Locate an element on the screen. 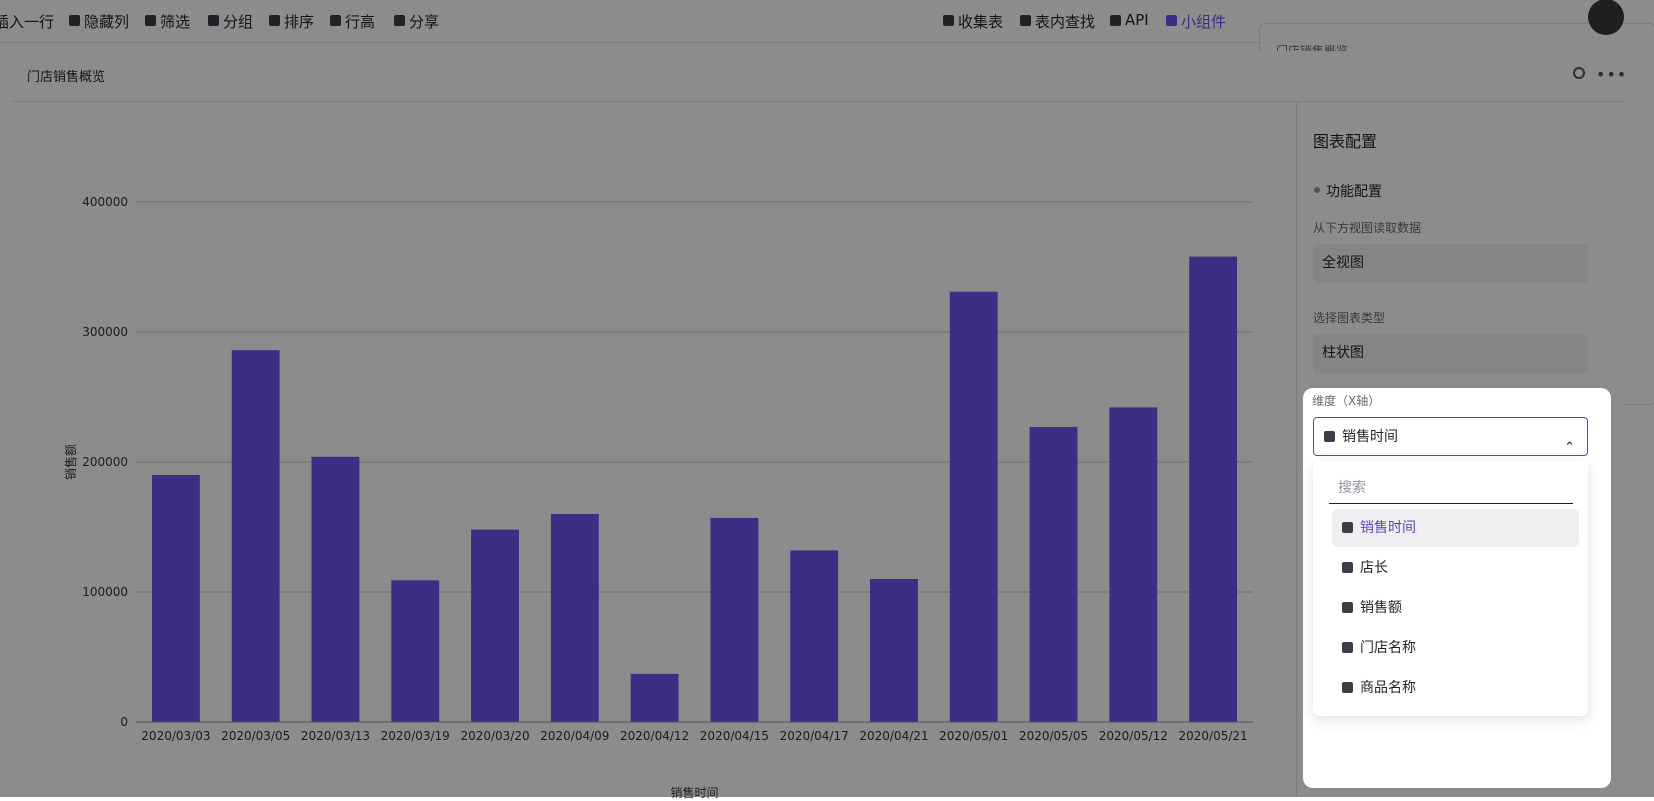 This screenshot has width=1654, height=801. toolbar-item: 插入一行 is located at coordinates (27, 22).